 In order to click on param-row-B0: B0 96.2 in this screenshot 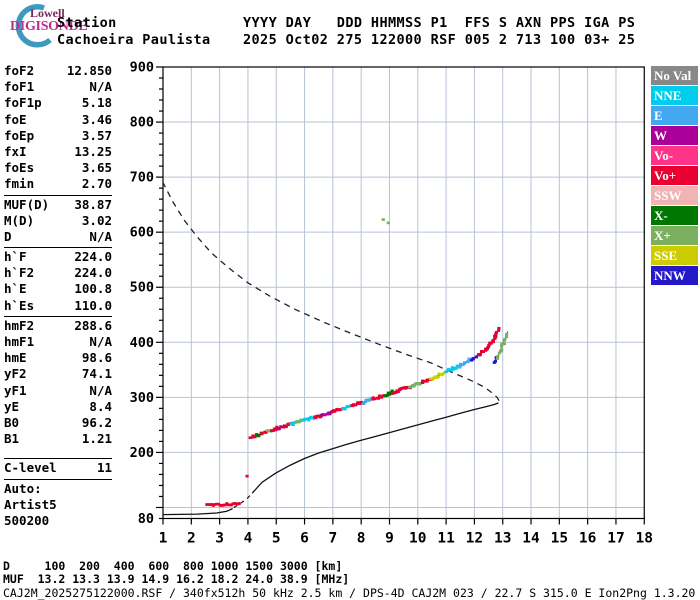, I will do `click(58, 423)`.